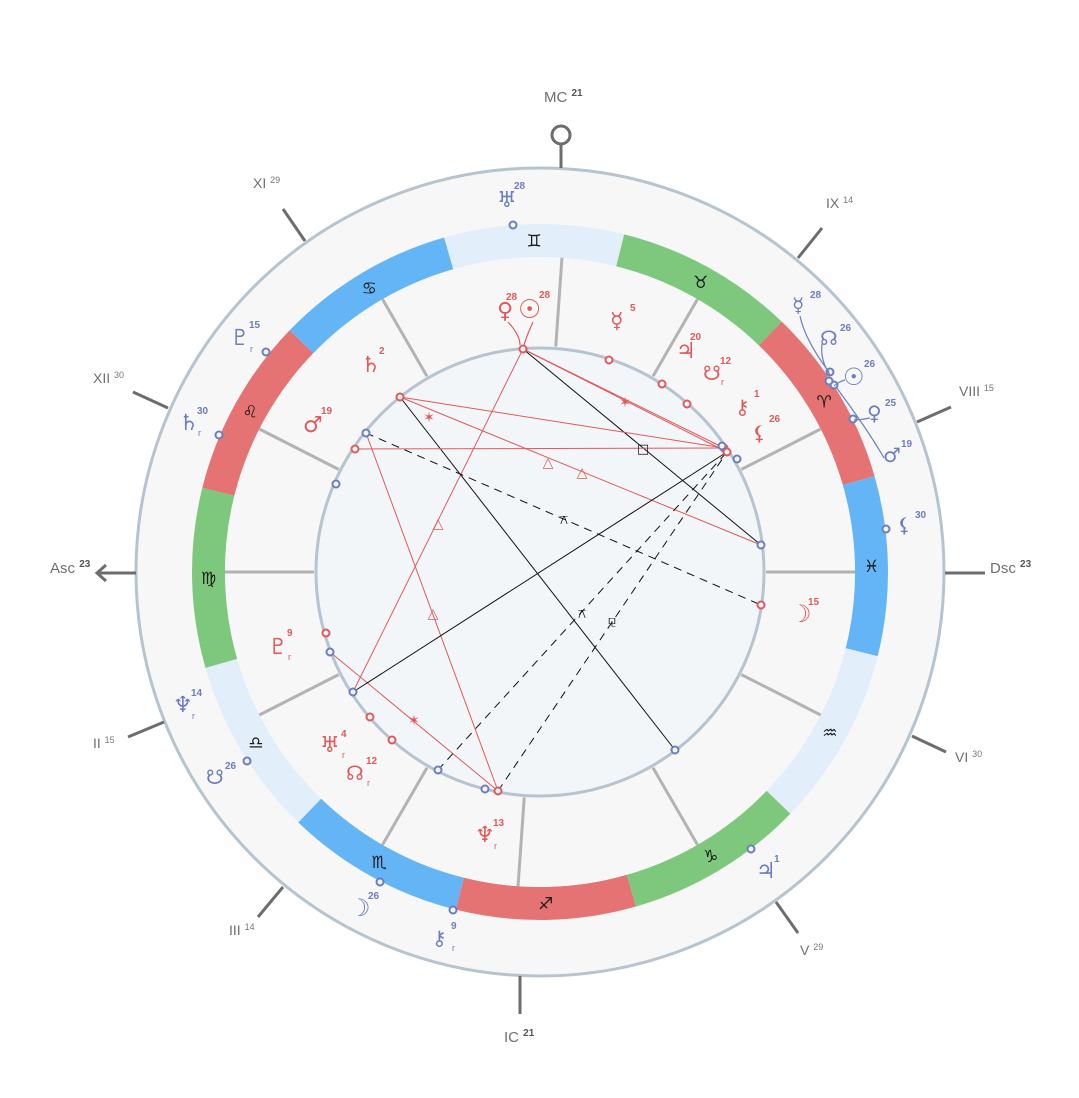 The image size is (1079, 1098). What do you see at coordinates (561, 135) in the screenshot?
I see `mc-marker` at bounding box center [561, 135].